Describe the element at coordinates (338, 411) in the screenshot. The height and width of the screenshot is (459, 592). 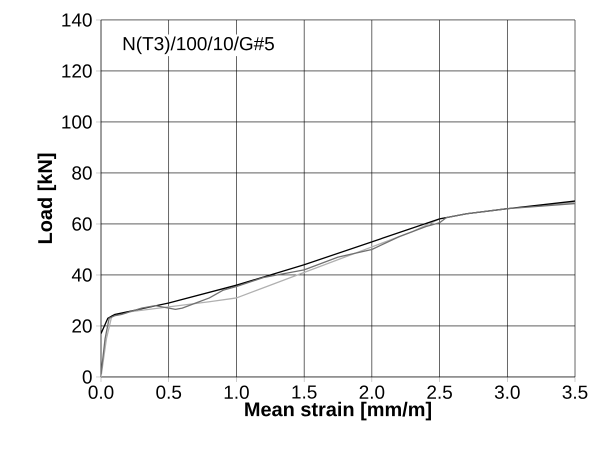
I see `x-axis-title: Mean strain [mm/m]` at that location.